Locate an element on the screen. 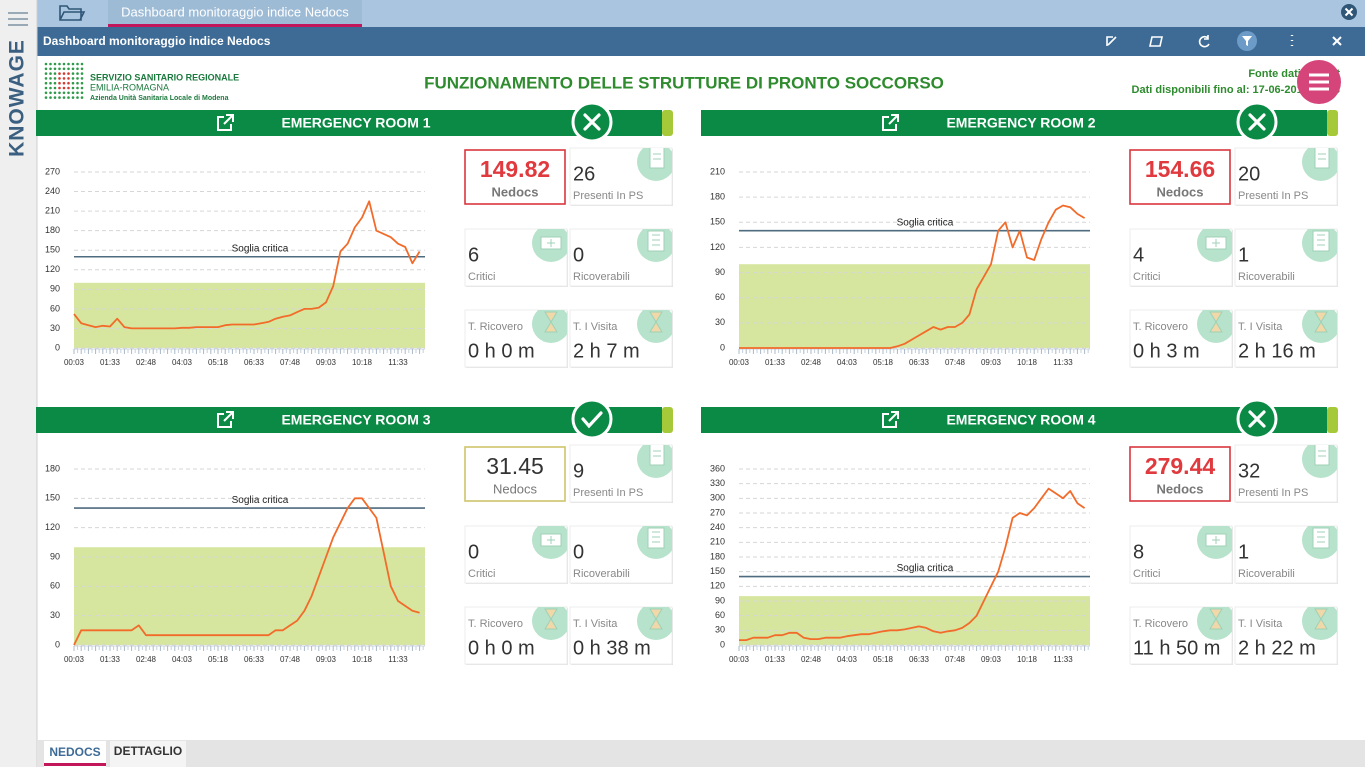  kpi-value: 20 is located at coordinates (1249, 174).